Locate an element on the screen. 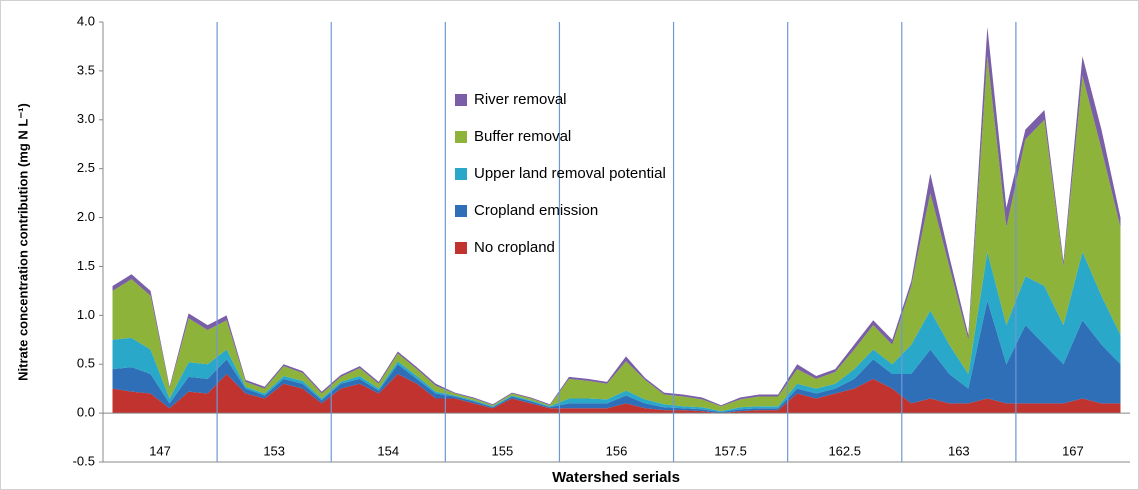  legend-label: Cropland emission is located at coordinates (536, 210).